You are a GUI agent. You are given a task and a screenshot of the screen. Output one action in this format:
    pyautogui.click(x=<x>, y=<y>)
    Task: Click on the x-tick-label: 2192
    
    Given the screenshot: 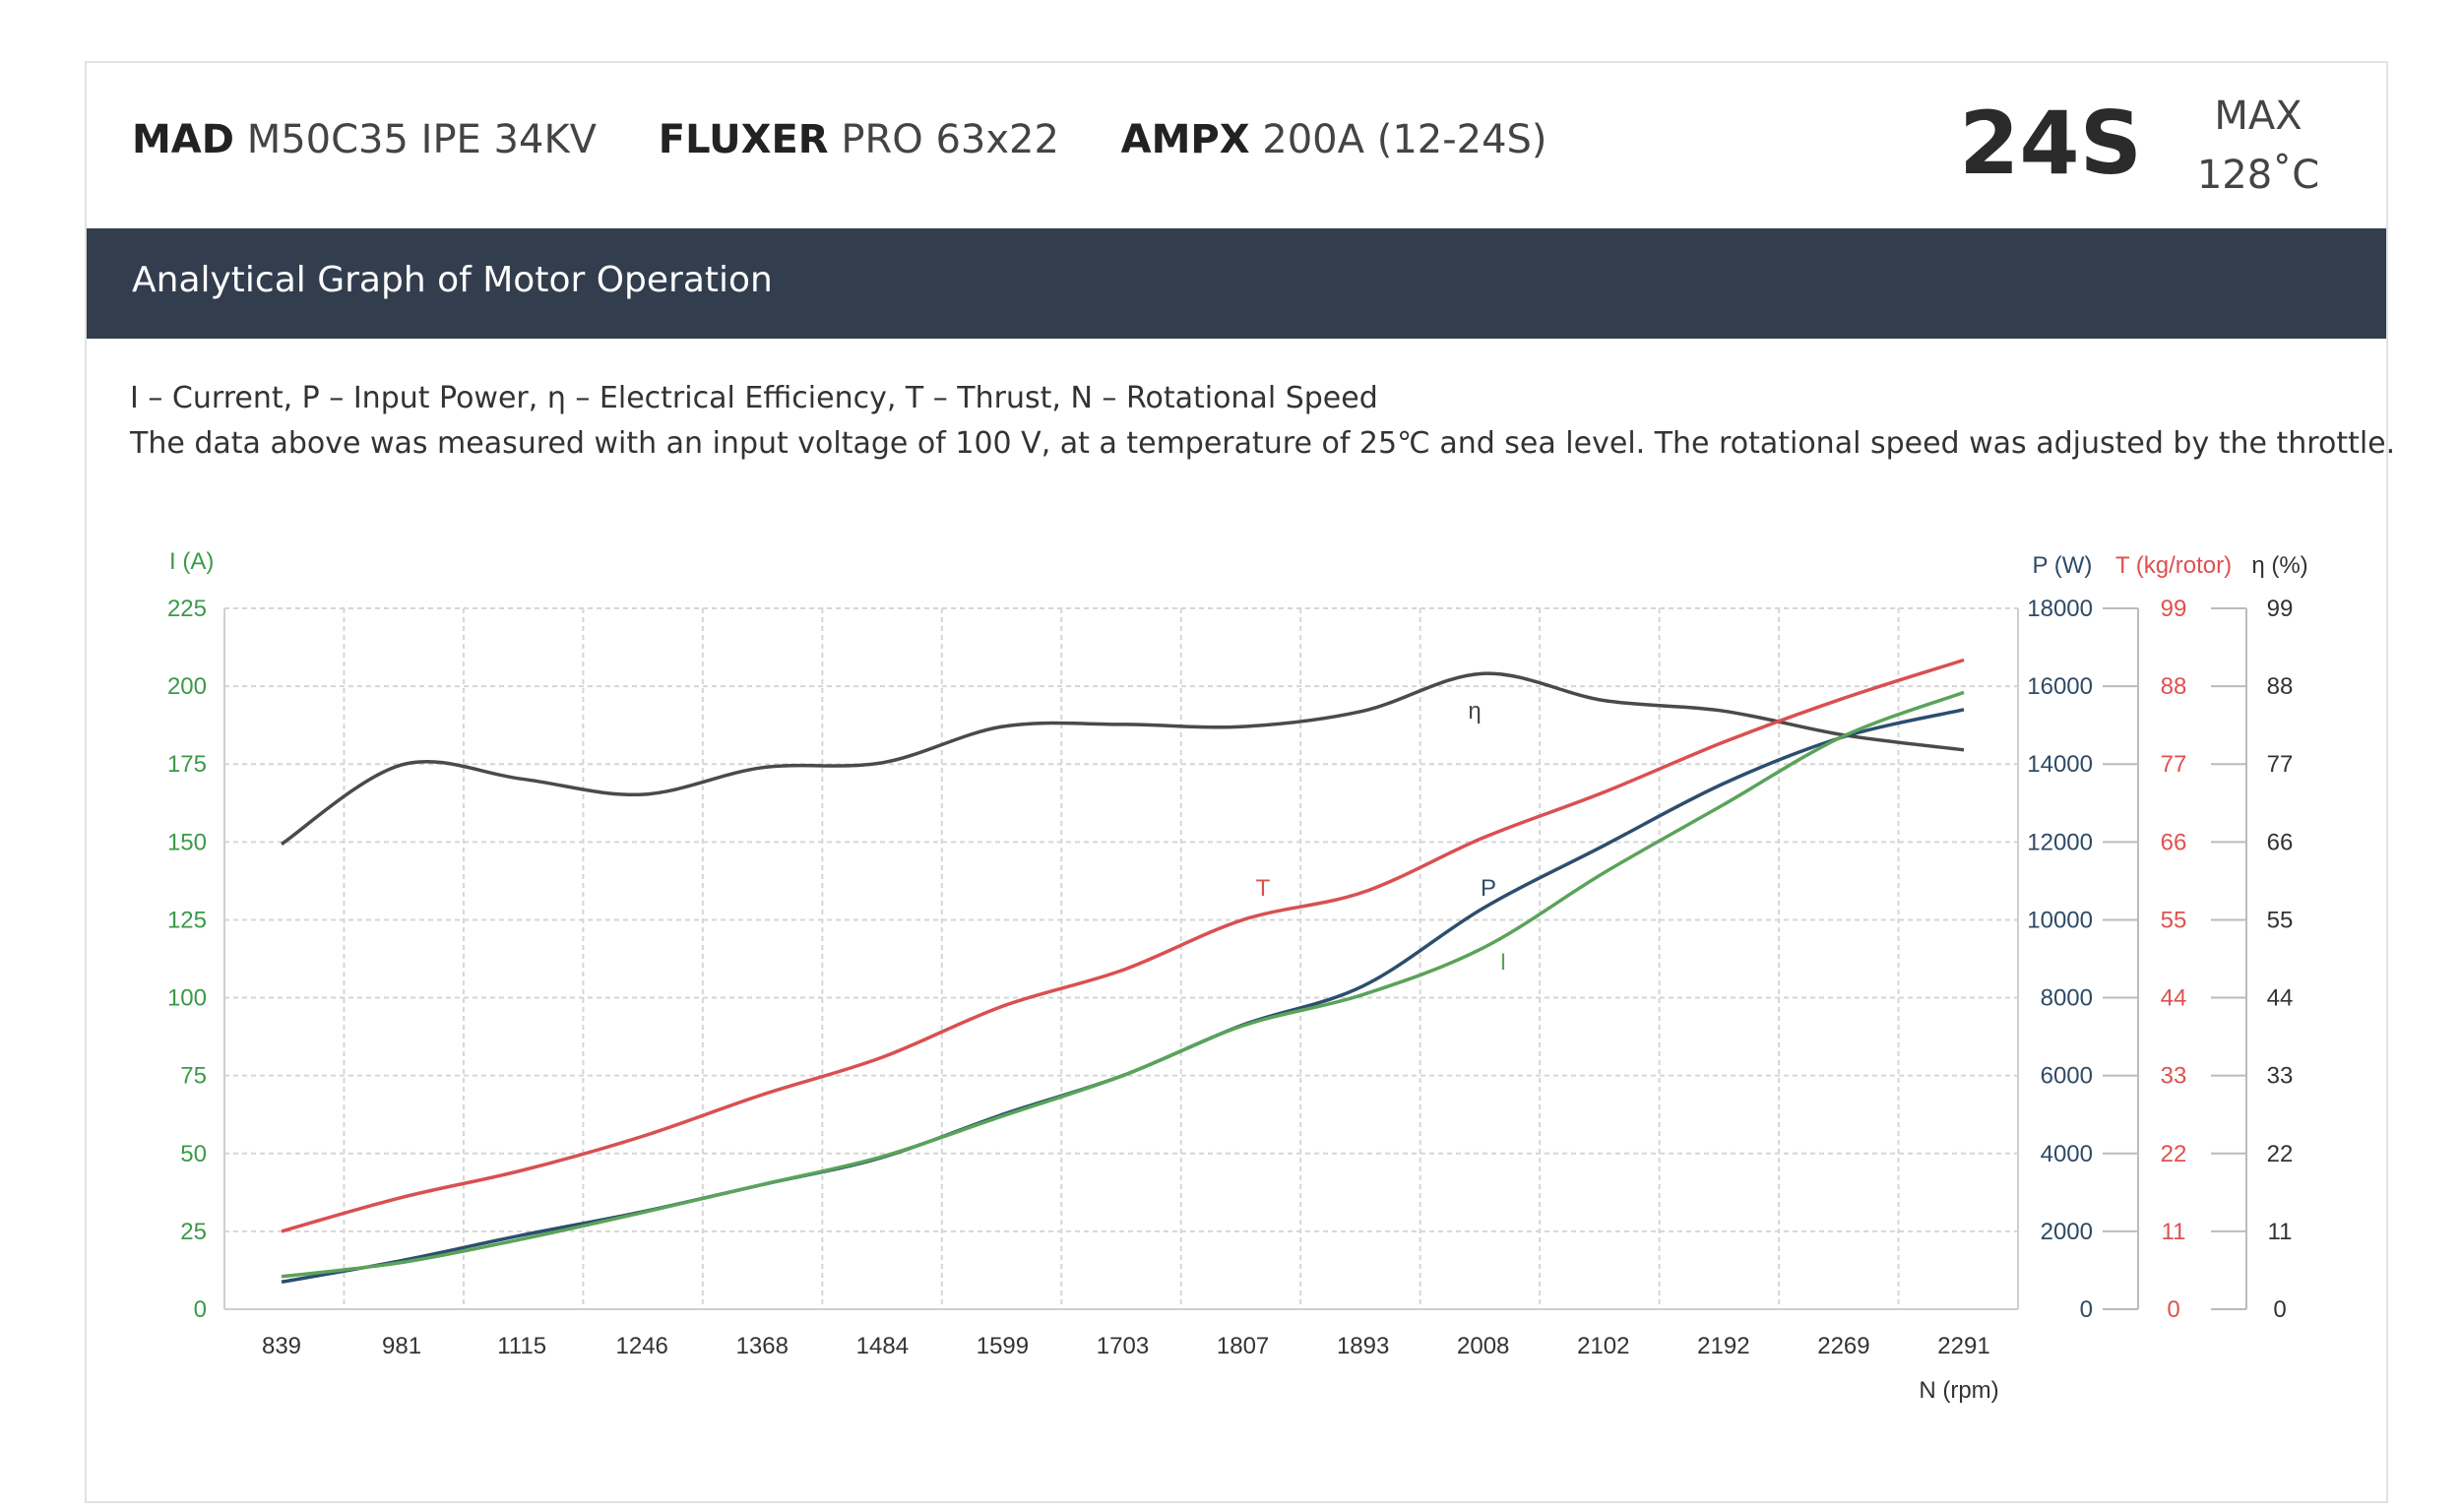 What is the action you would take?
    pyautogui.click(x=1723, y=1346)
    